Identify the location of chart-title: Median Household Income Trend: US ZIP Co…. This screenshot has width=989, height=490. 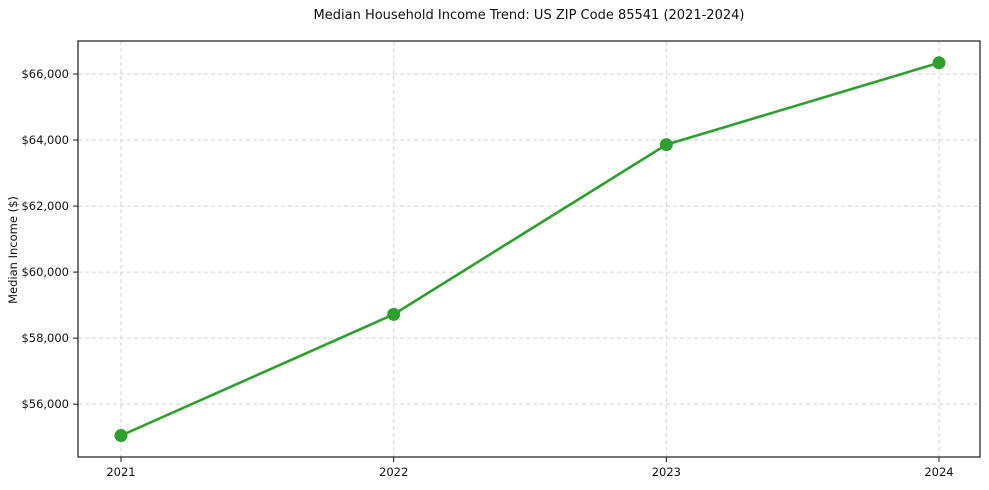
(529, 15).